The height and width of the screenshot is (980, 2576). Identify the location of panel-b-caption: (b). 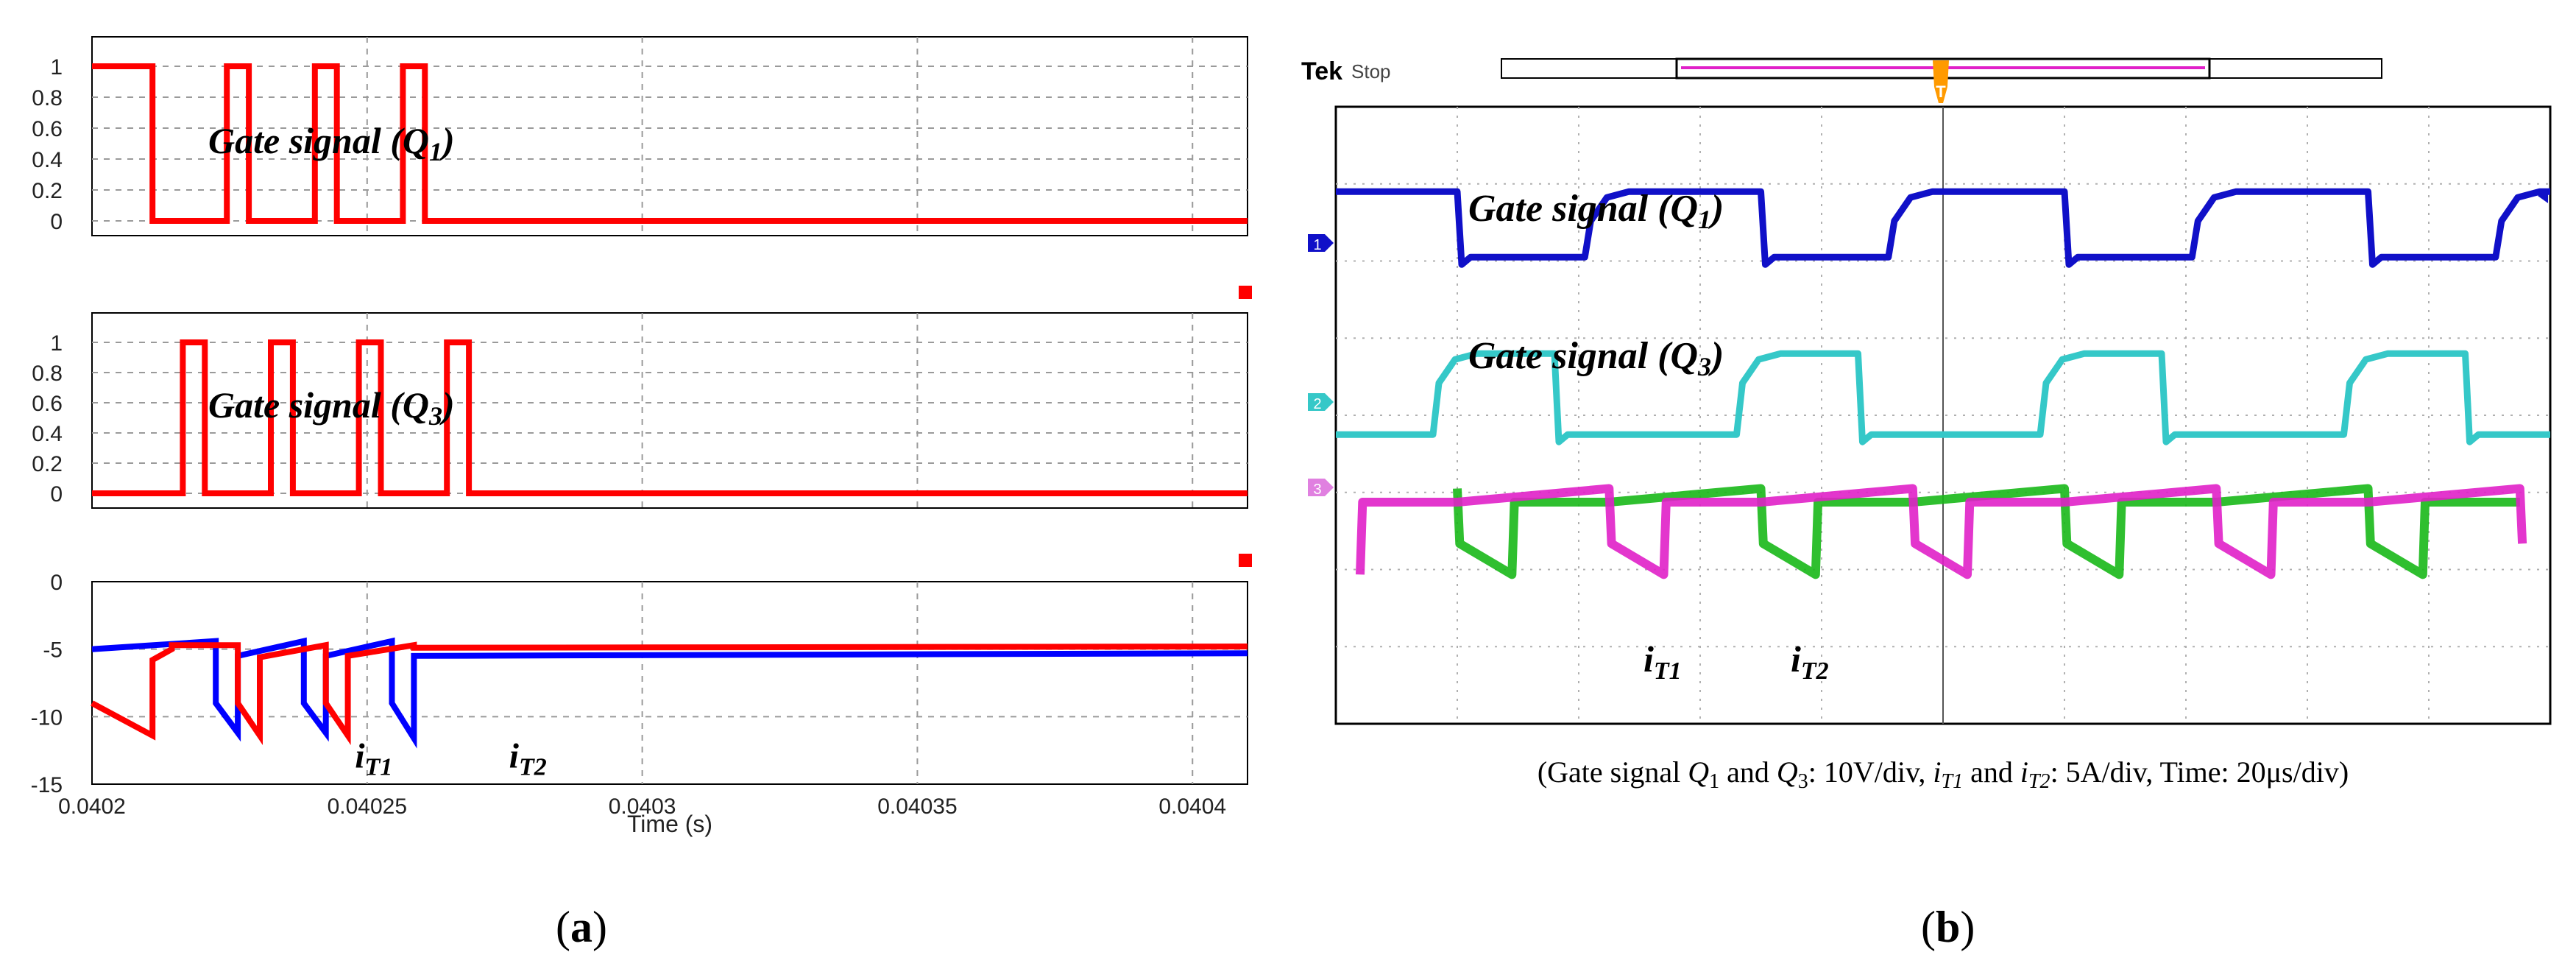
(1948, 927).